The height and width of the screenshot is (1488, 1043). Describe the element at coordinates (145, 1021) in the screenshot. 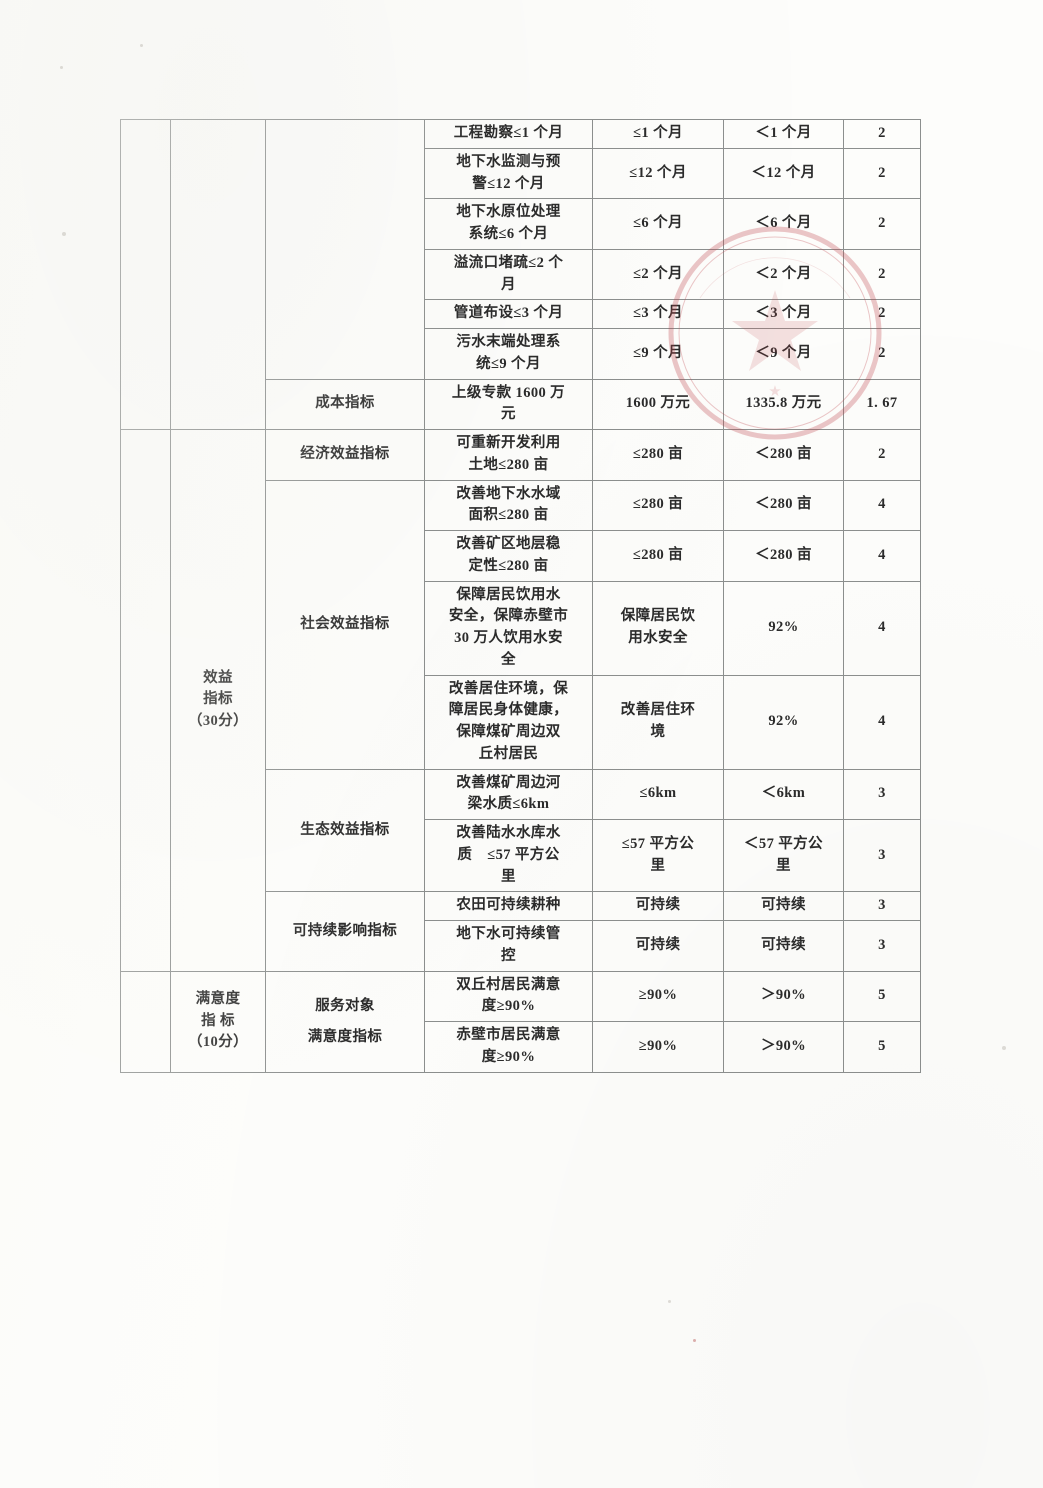

I see `level1-category-cell-satisfaction-spacer` at that location.